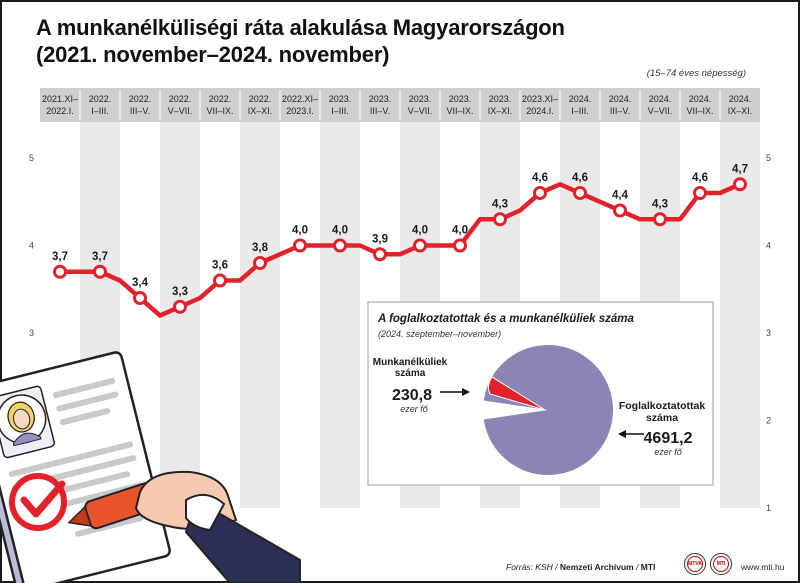 Image resolution: width=800 pixels, height=583 pixels. What do you see at coordinates (721, 564) in the screenshot?
I see `mti-logo: MTI` at bounding box center [721, 564].